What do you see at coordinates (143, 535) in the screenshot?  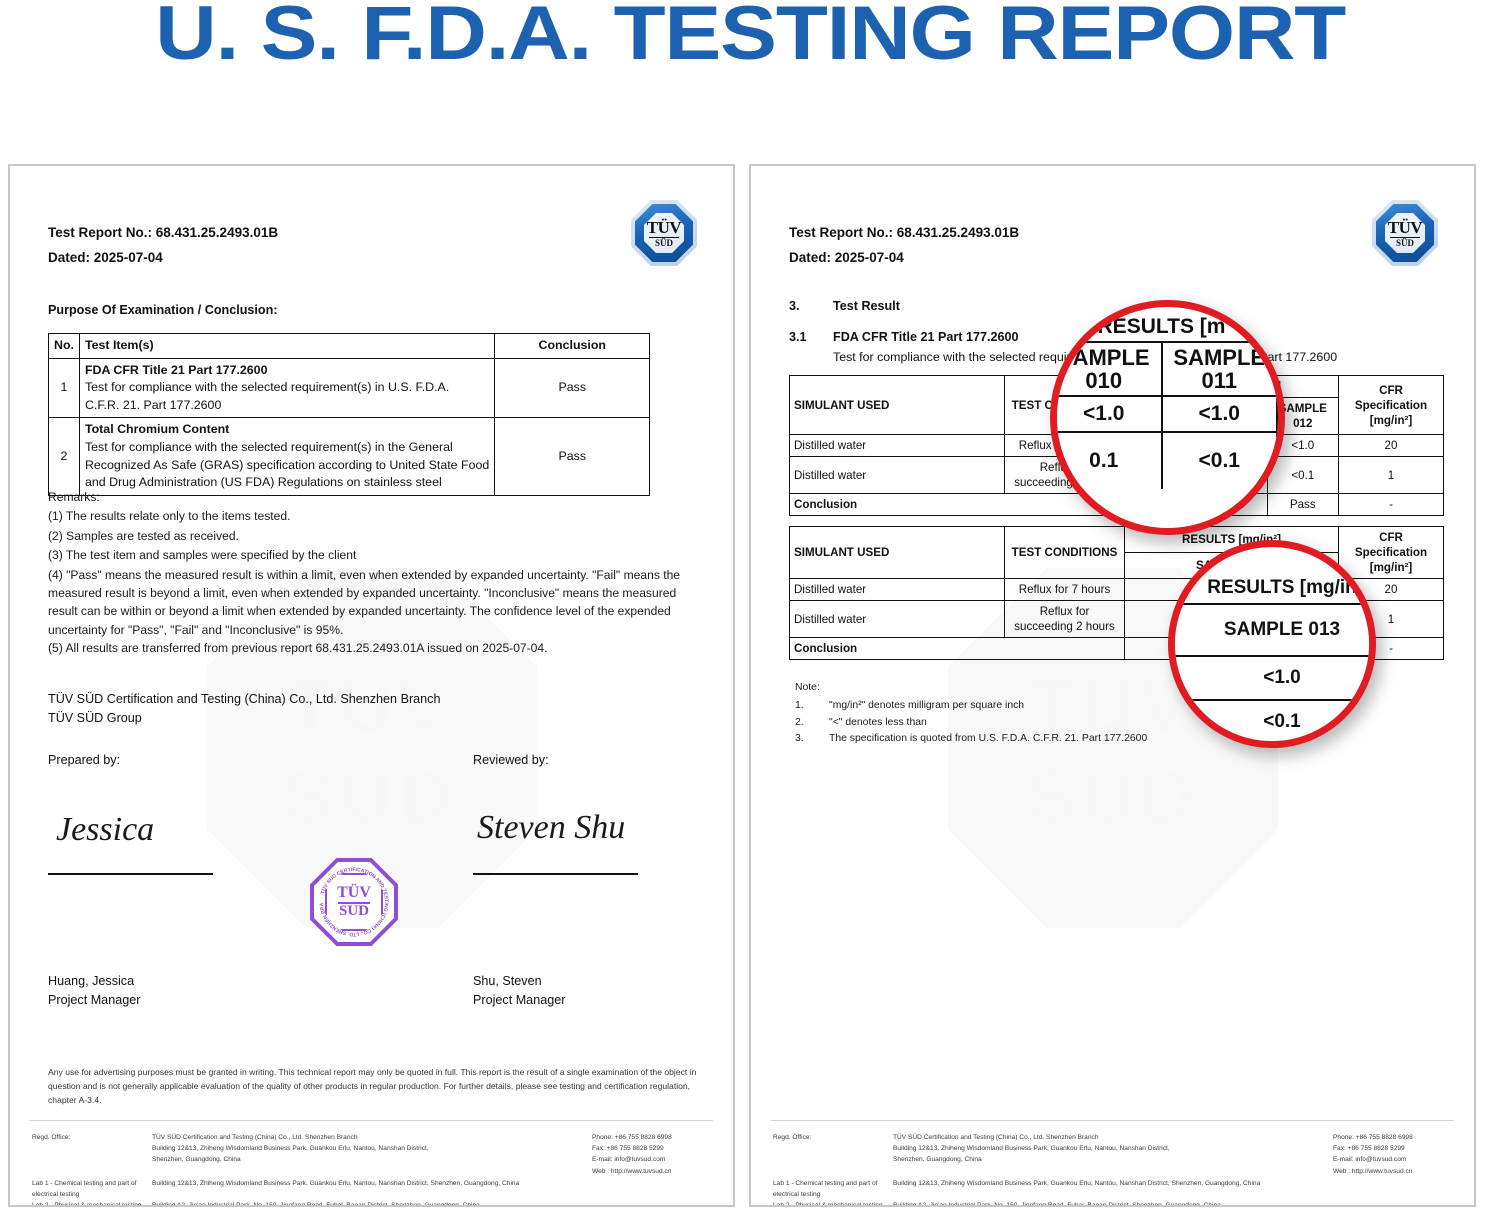 I see `remark-2: (2) Samples are tested as received.` at bounding box center [143, 535].